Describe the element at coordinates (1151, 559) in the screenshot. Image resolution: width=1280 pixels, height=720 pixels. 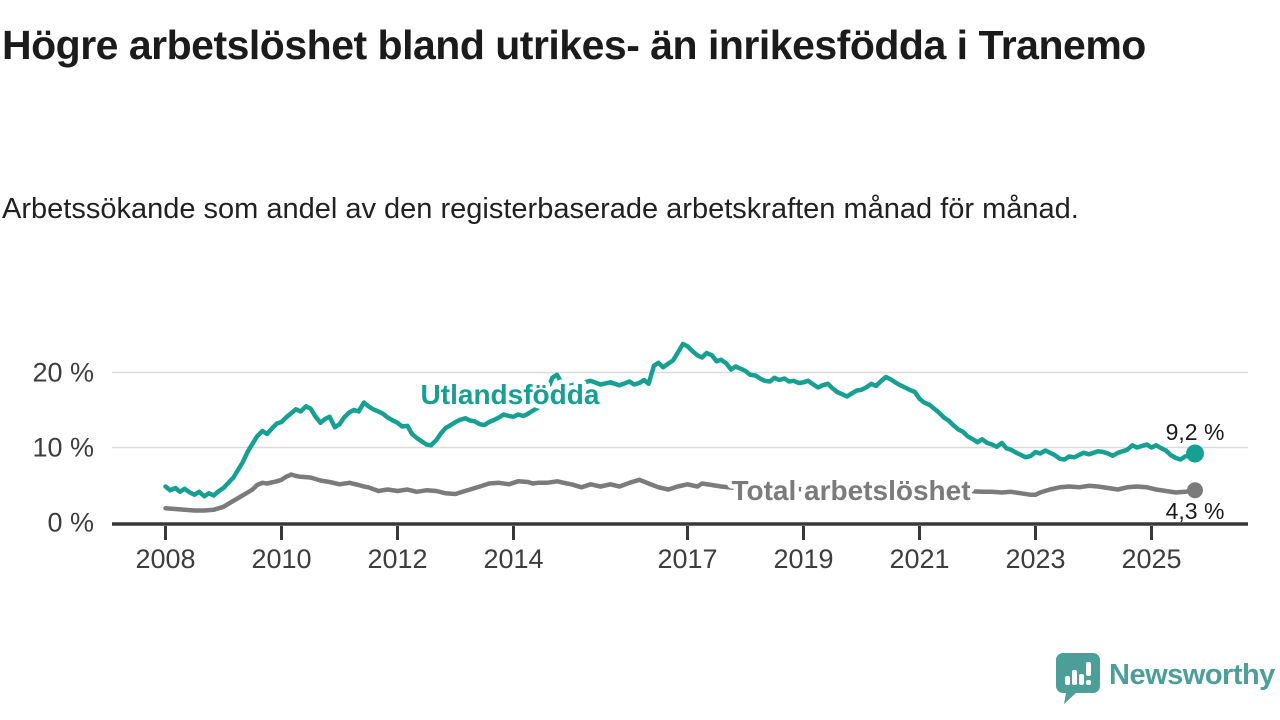
I see `x-tick-label: 2025` at that location.